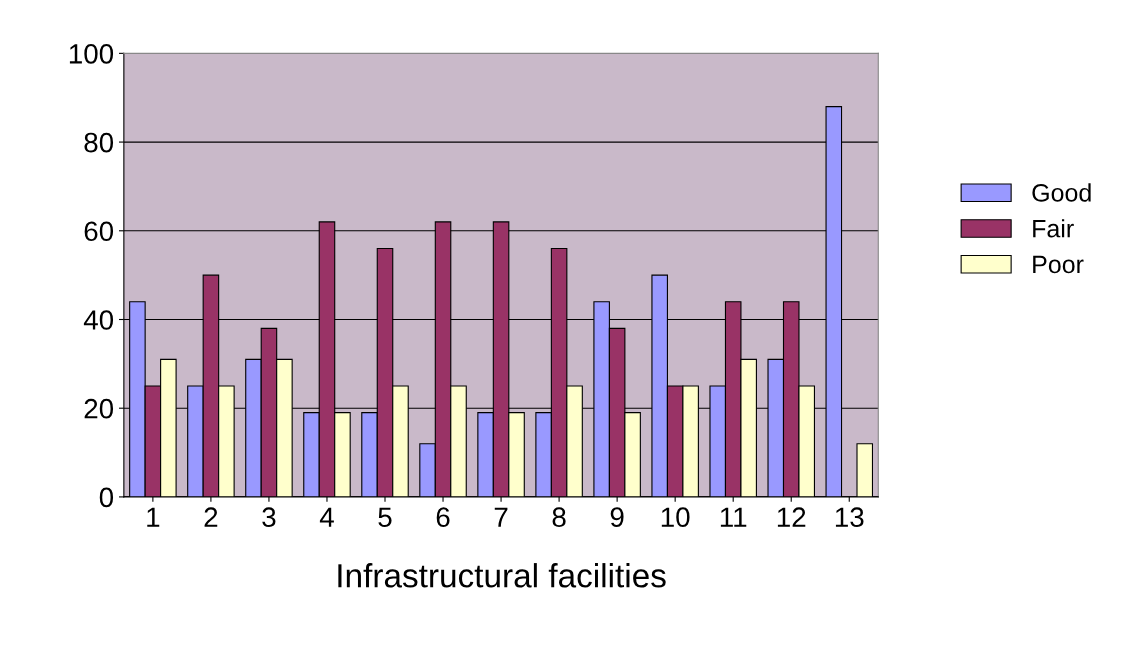  I want to click on x-tick-label: 4, so click(326, 517).